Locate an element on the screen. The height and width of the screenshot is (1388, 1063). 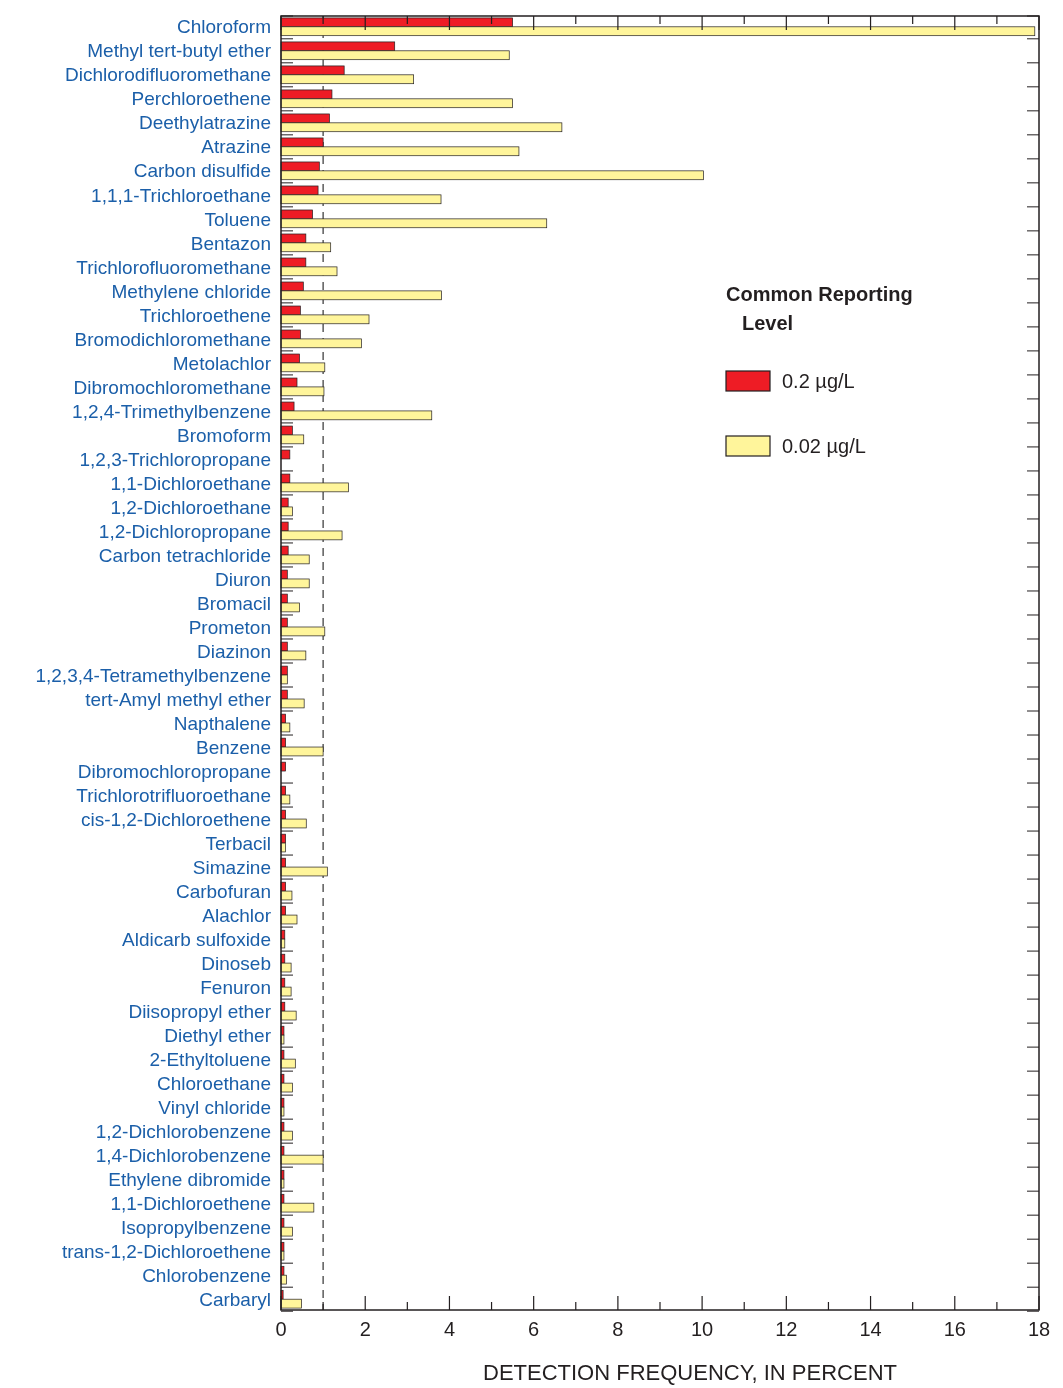
y-tick-label: Dibromochloromethane is located at coordinates (172, 387).